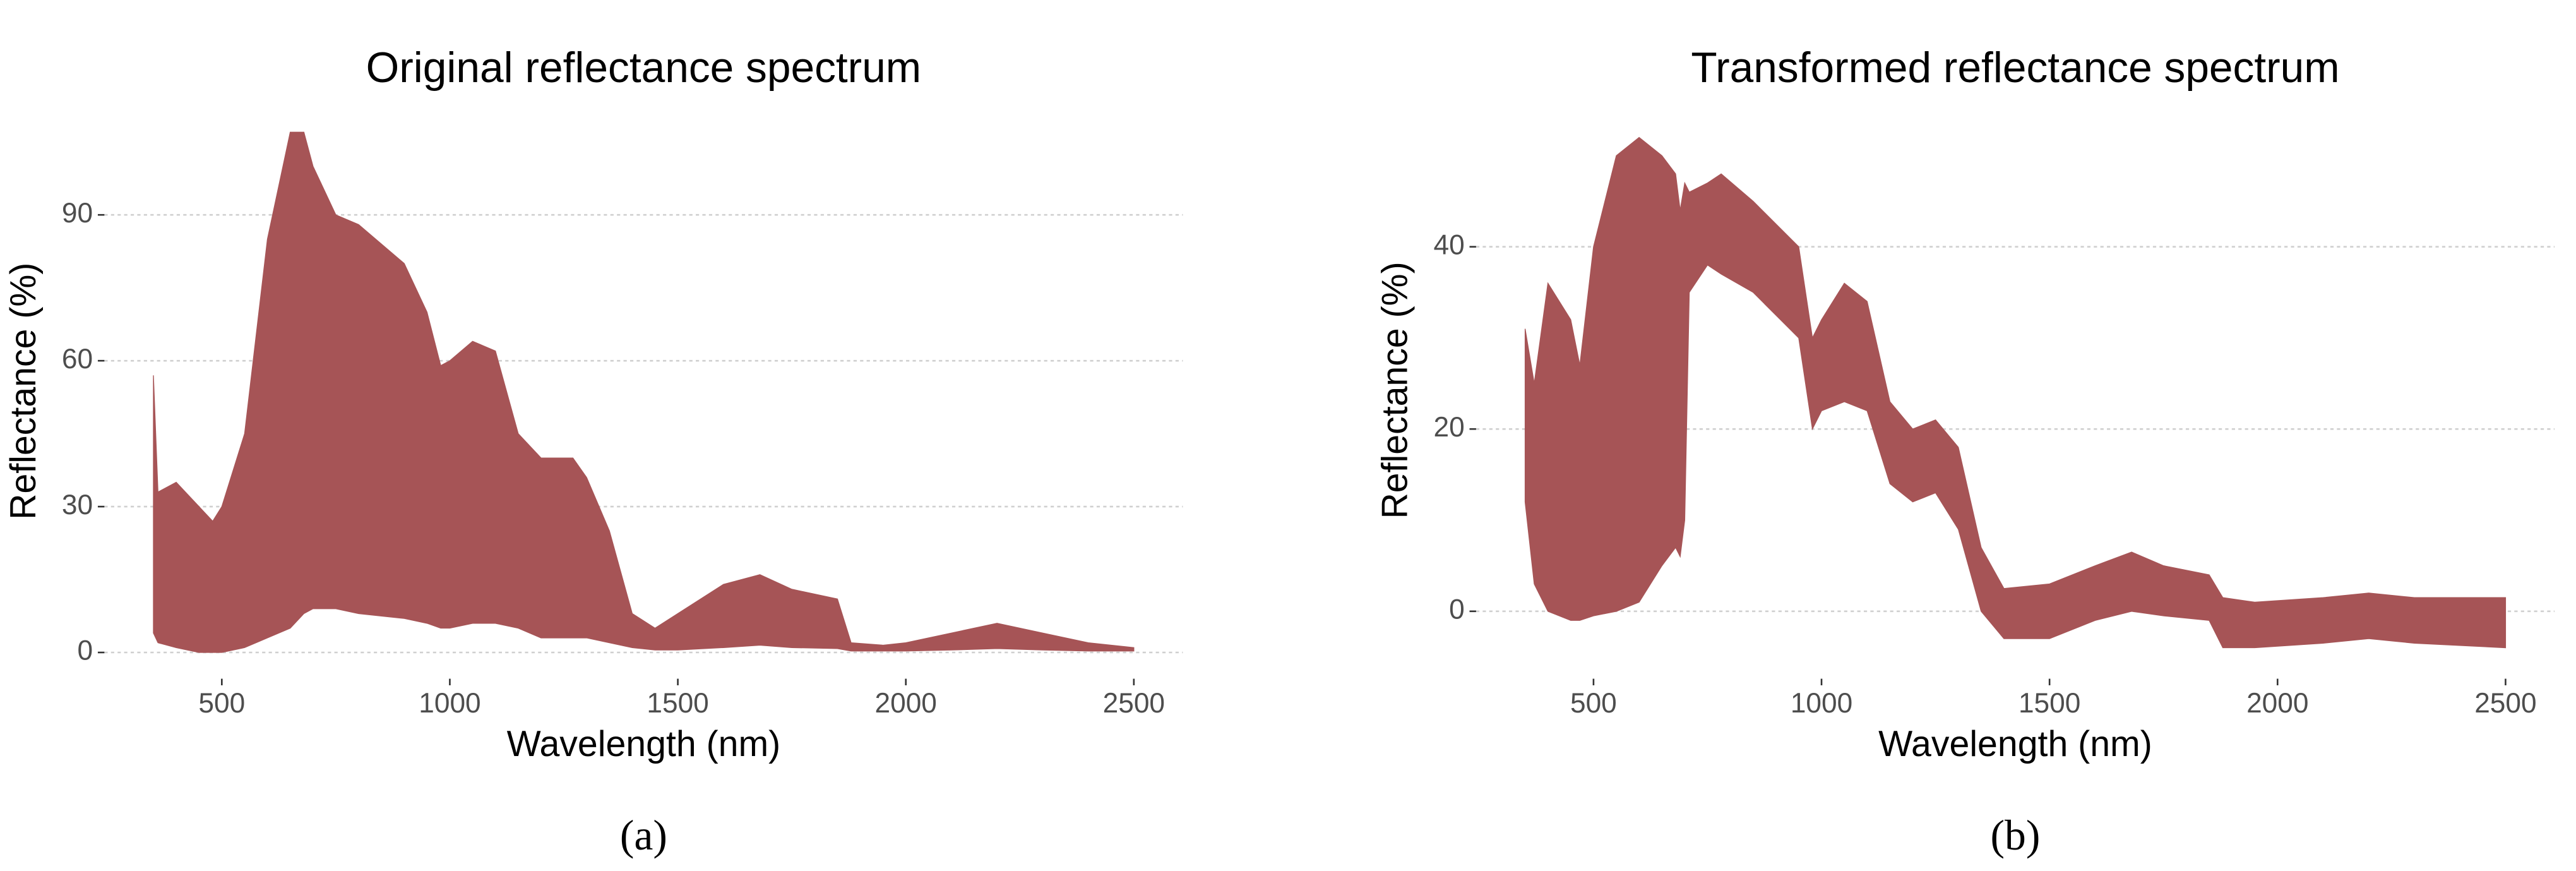 The width and height of the screenshot is (2576, 871). What do you see at coordinates (77, 359) in the screenshot?
I see `y-tick-label: 60` at bounding box center [77, 359].